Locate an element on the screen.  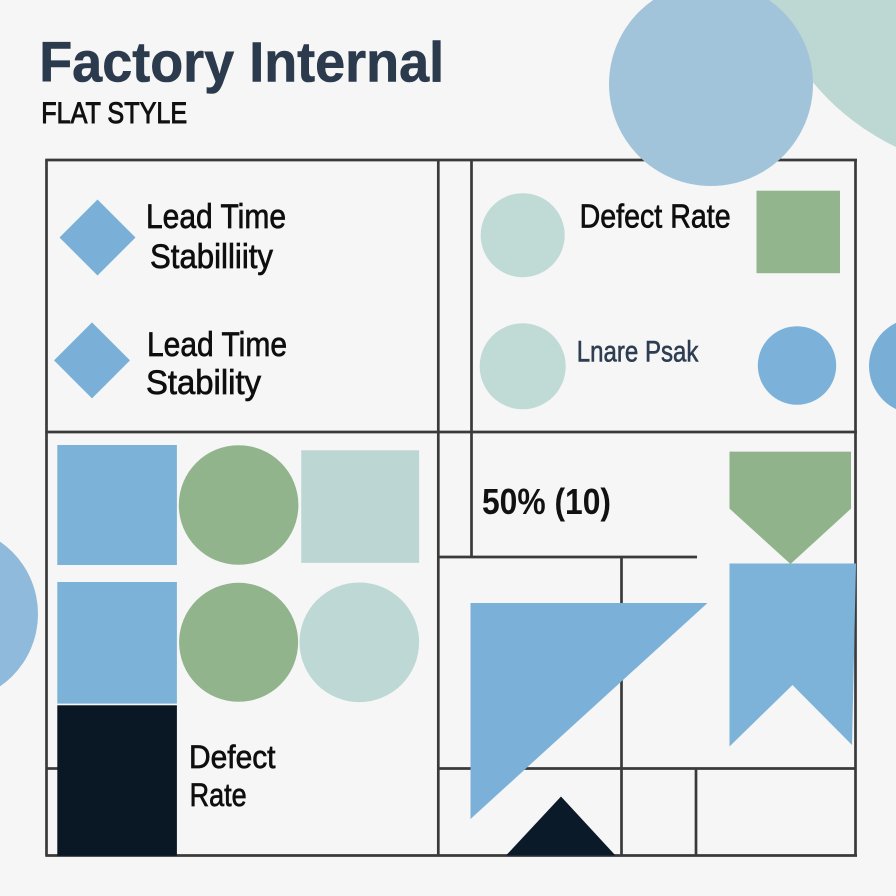
svg-text: Lnare Psak is located at coordinates (638, 352).